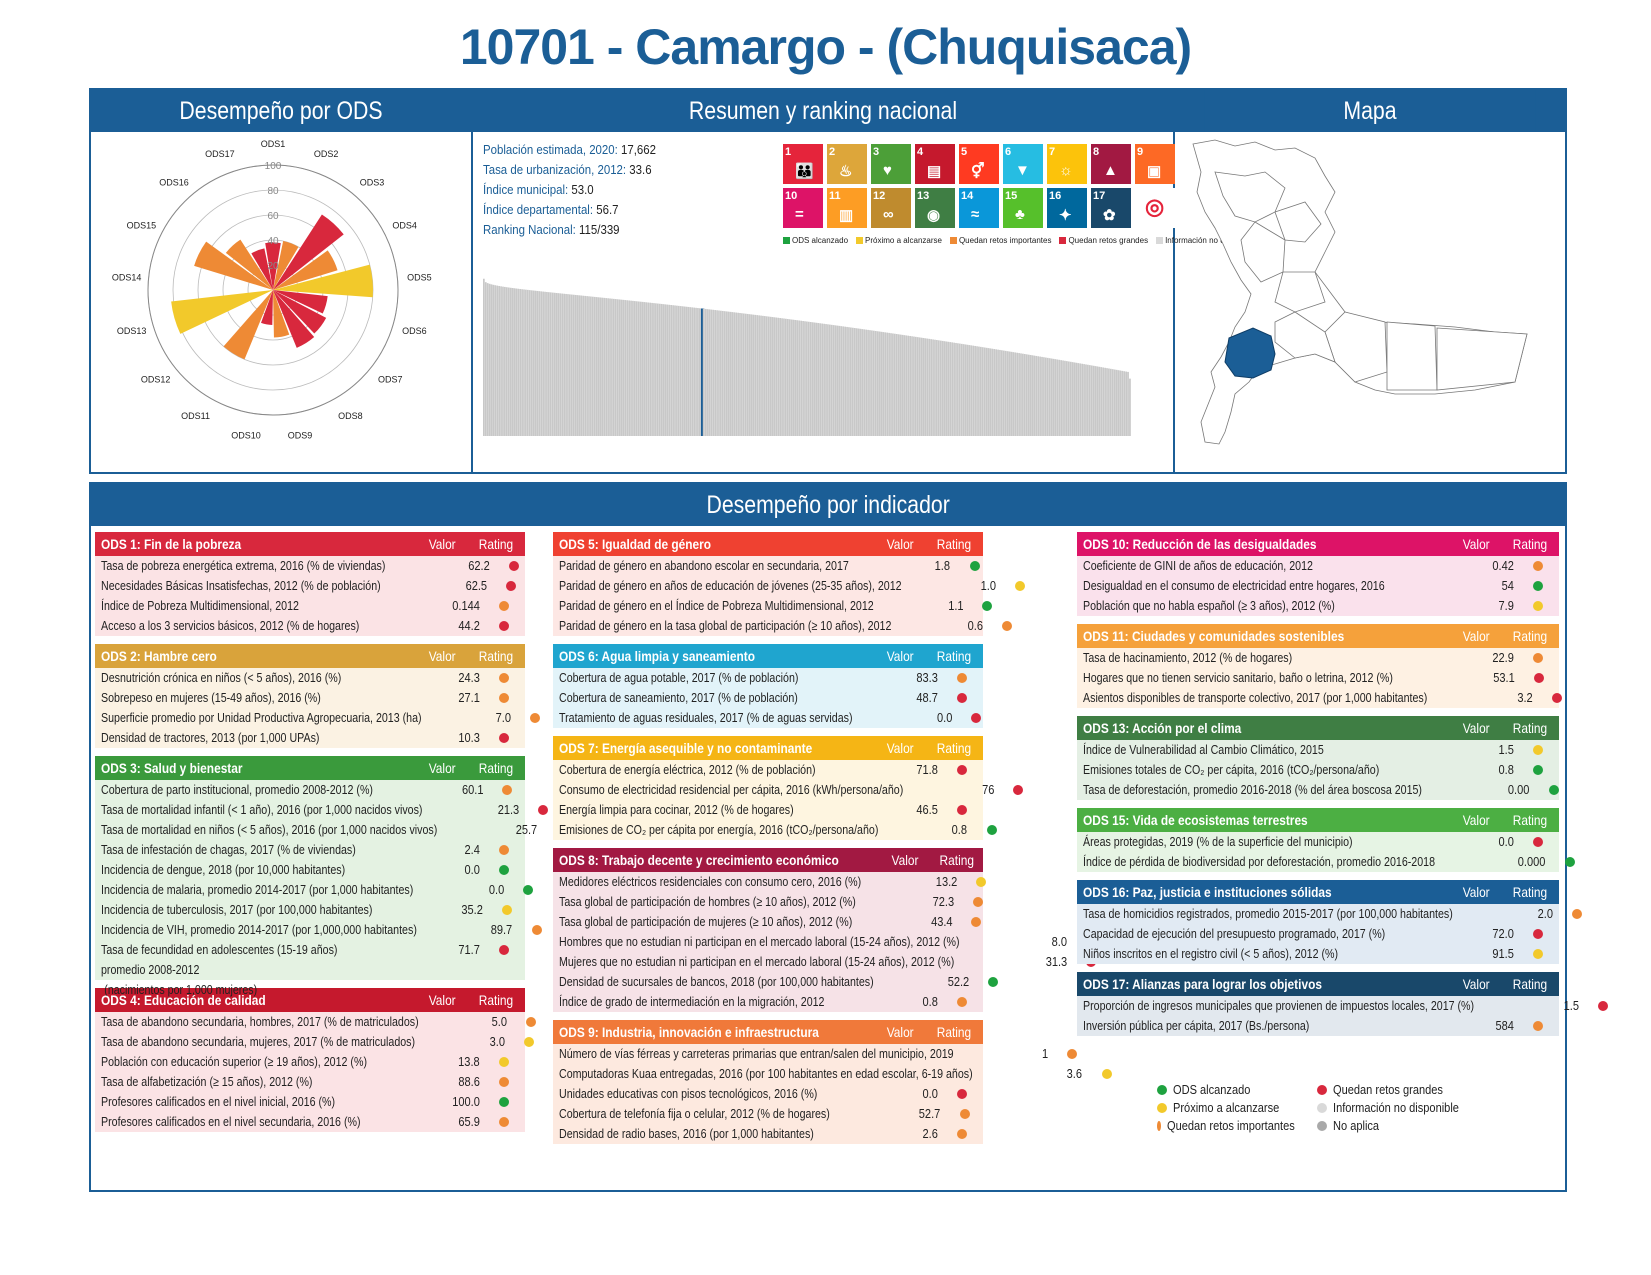 The width and height of the screenshot is (1651, 1275). Describe the element at coordinates (281, 111) in the screenshot. I see `ods-panel-title: Desempeño por ODS` at that location.